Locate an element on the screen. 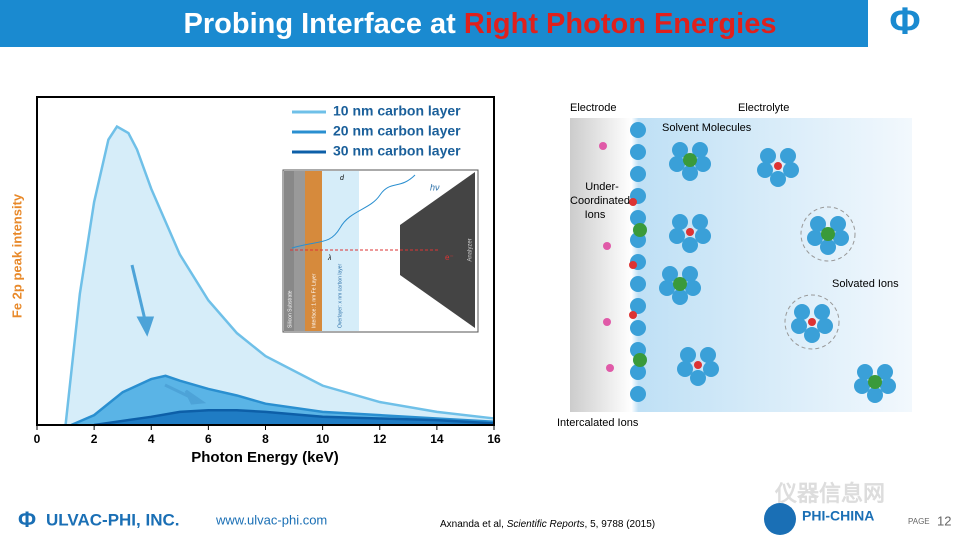 This screenshot has width=960, height=545. brand-name: PHI-CHINA is located at coordinates (838, 516).